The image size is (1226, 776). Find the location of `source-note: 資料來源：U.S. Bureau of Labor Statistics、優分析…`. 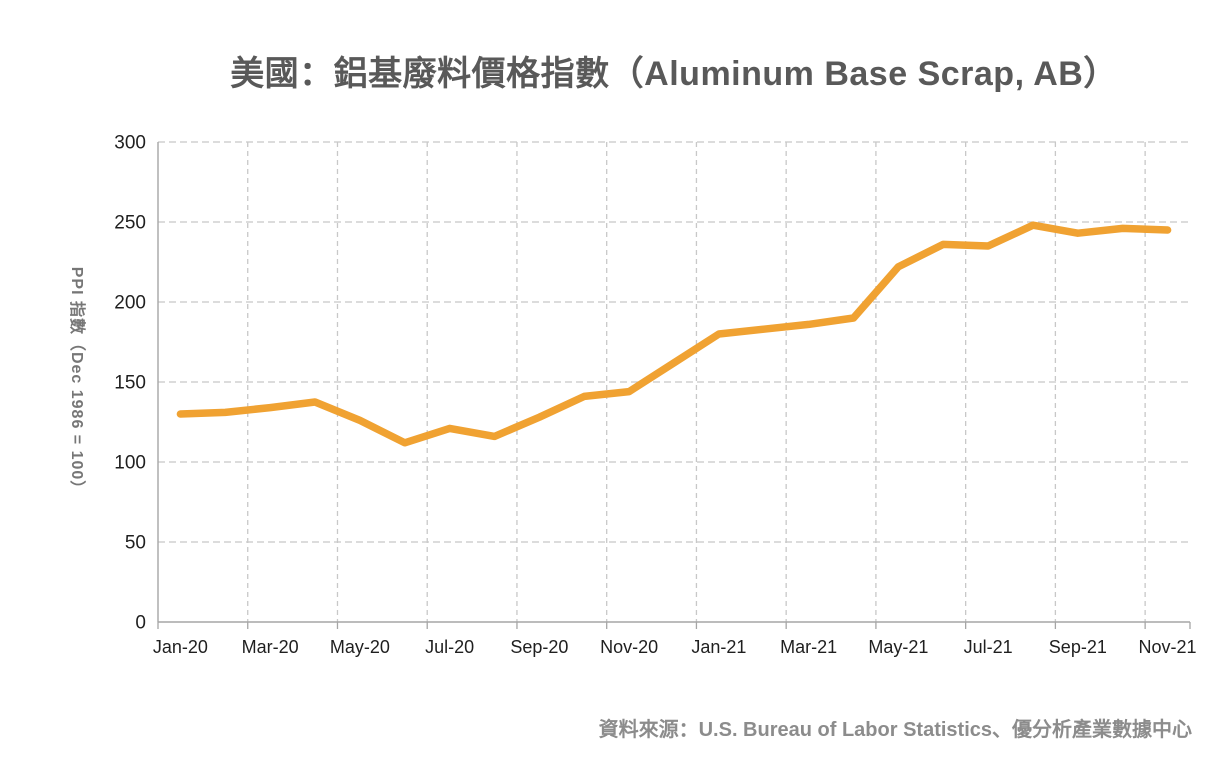

source-note: 資料來源：U.S. Bureau of Labor Statistics、優分析… is located at coordinates (895, 730).